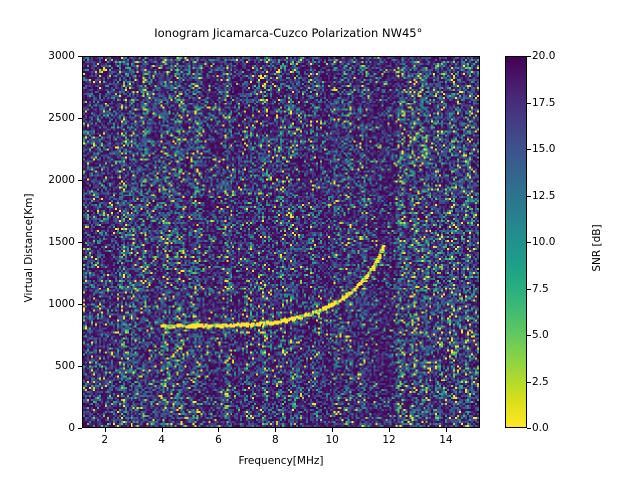 This screenshot has width=640, height=480. Describe the element at coordinates (540, 428) in the screenshot. I see `colorbar-tick-label: 0.0` at that location.